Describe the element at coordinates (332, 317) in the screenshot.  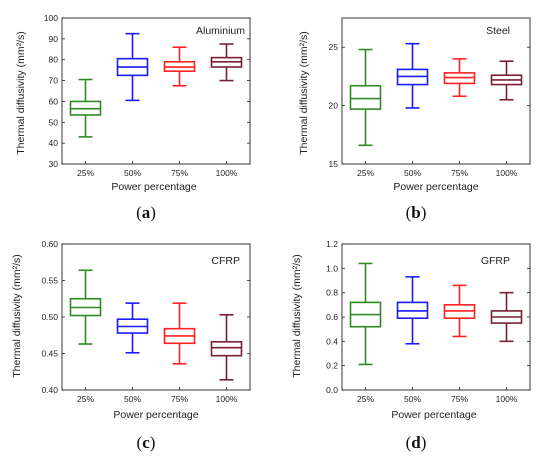
I see `panel-d-ytick-label: 0.6` at that location.